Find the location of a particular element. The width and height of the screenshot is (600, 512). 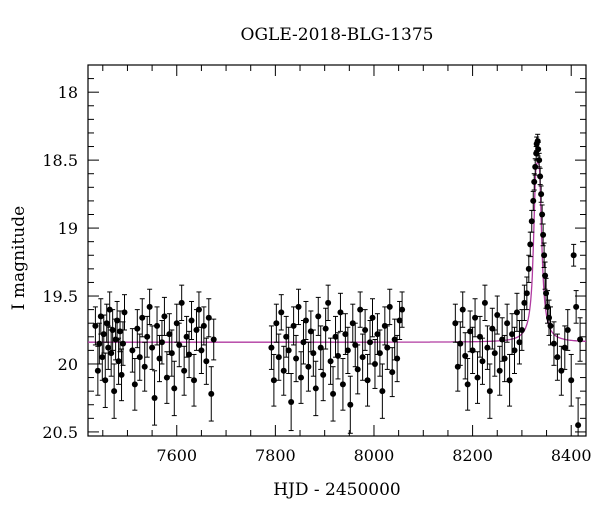

y-axis-label: I magnitude is located at coordinates (19, 258).